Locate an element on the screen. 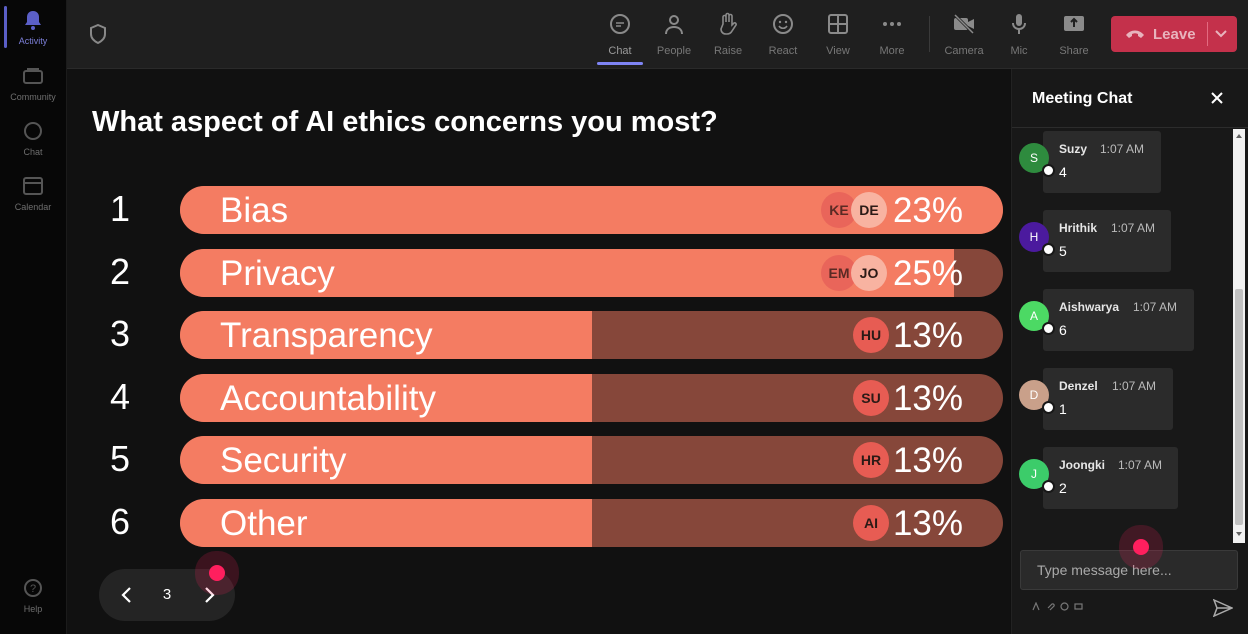 The image size is (1248, 634). raise-hand-icon is located at coordinates (728, 23).